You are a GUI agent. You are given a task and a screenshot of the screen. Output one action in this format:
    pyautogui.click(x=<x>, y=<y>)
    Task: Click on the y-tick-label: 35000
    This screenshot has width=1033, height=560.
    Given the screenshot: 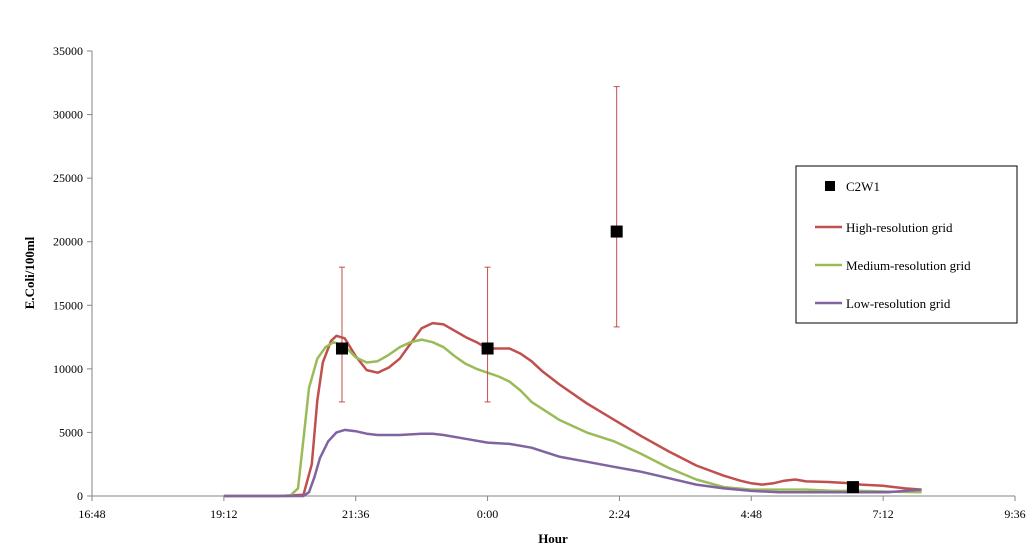 What is the action you would take?
    pyautogui.click(x=68, y=51)
    